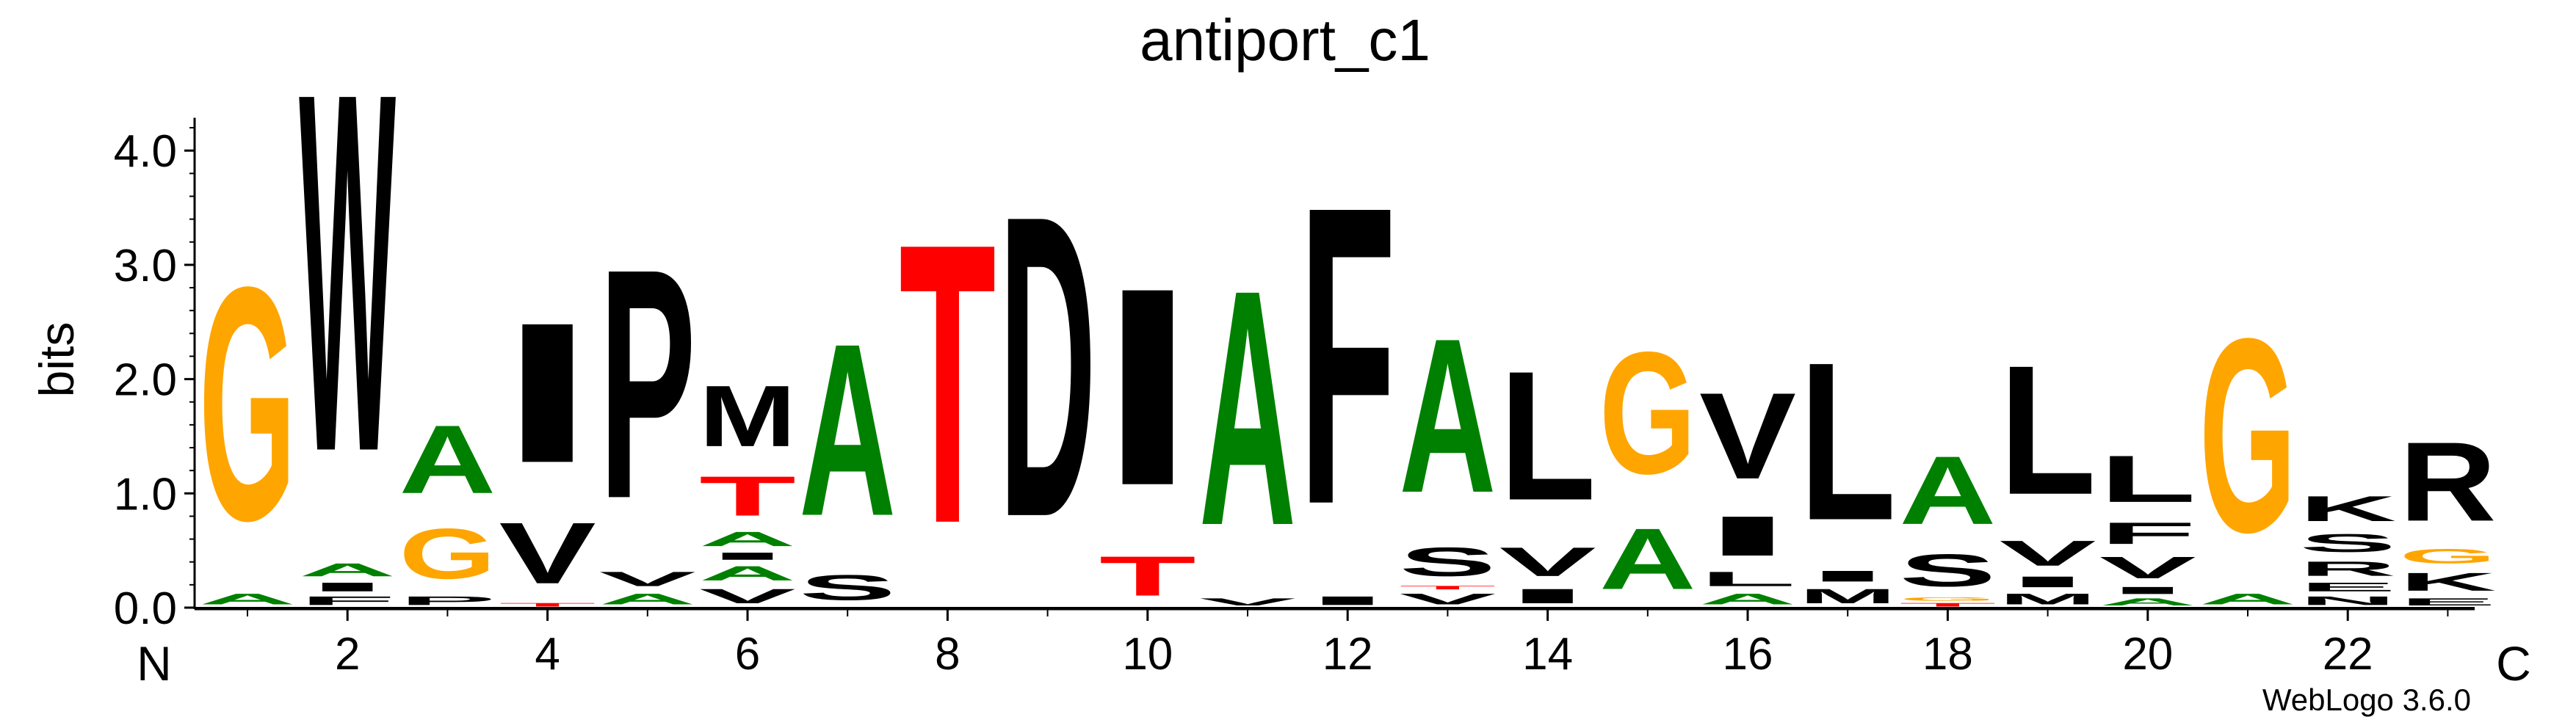 This screenshot has height=728, width=2576. What do you see at coordinates (747, 596) in the screenshot?
I see `logo-letter-v-pos-6: V` at bounding box center [747, 596].